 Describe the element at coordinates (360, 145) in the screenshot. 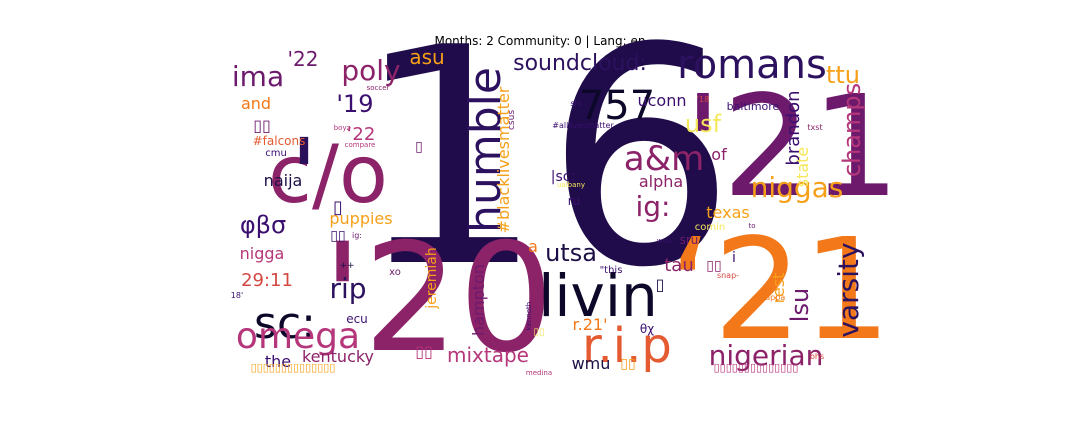

I see `word-77: compare` at that location.